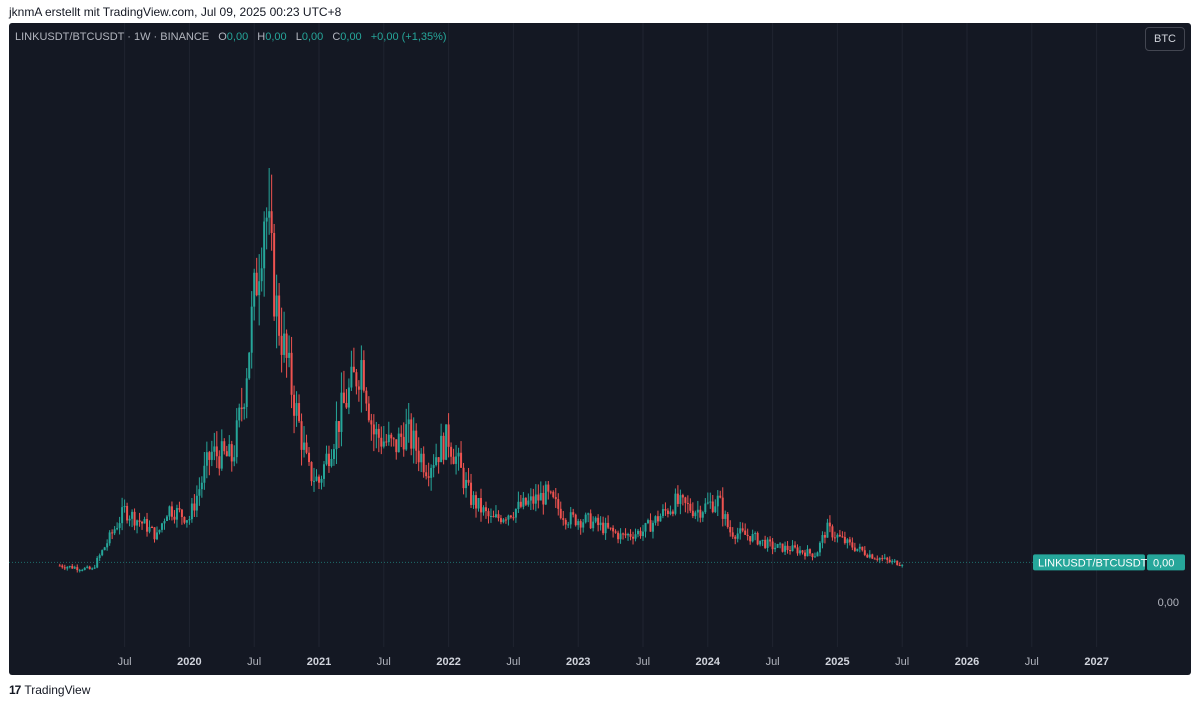 The width and height of the screenshot is (1200, 705). What do you see at coordinates (1165, 39) in the screenshot?
I see `currency-badge: BTC` at bounding box center [1165, 39].